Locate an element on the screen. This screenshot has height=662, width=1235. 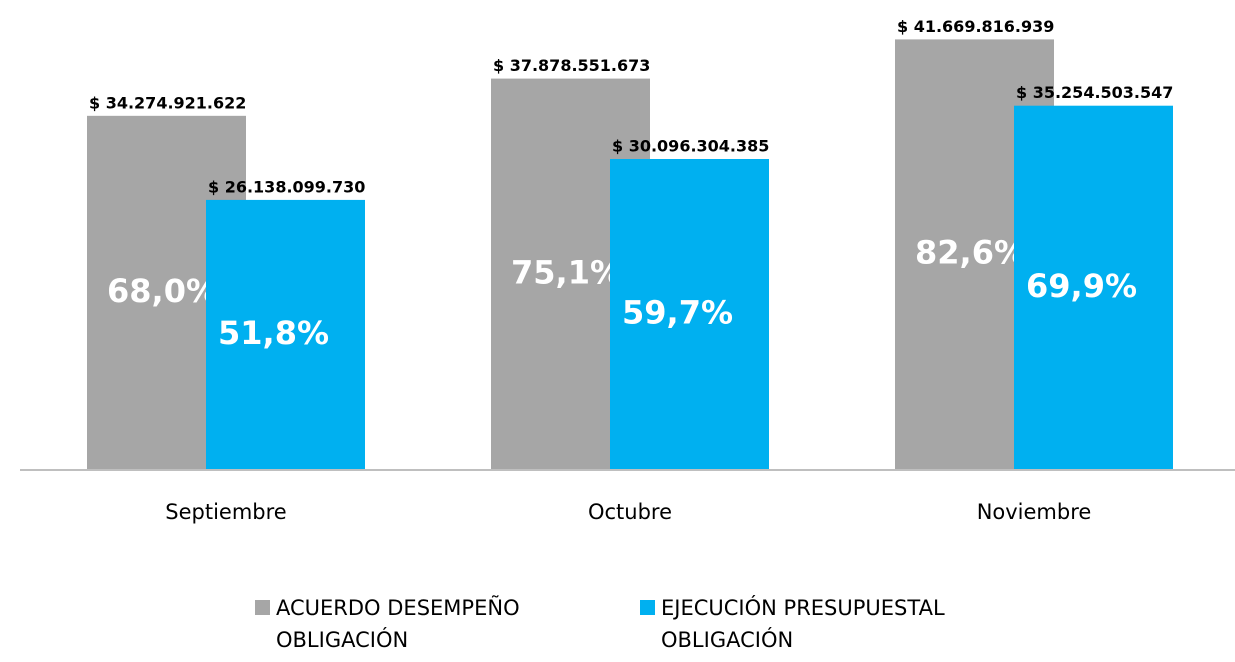
percent-label: 59,7% is located at coordinates (677, 313).